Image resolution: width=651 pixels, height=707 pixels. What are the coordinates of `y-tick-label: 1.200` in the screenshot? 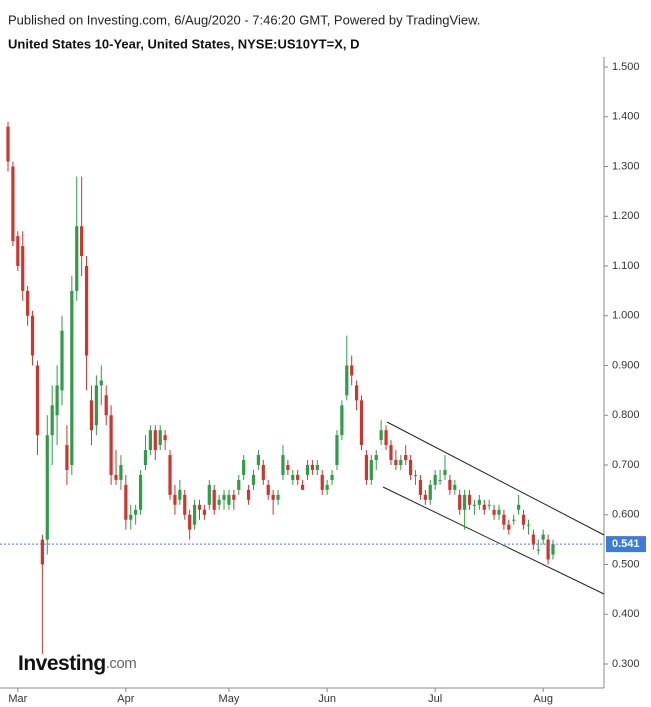 It's located at (626, 216).